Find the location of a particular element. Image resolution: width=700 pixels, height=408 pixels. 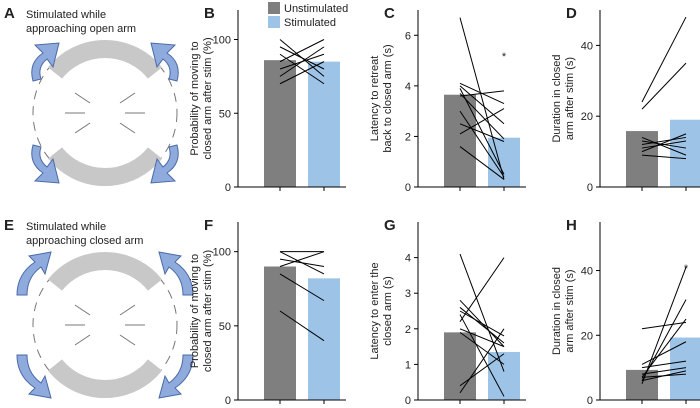

panel-label: C is located at coordinates (389, 13).